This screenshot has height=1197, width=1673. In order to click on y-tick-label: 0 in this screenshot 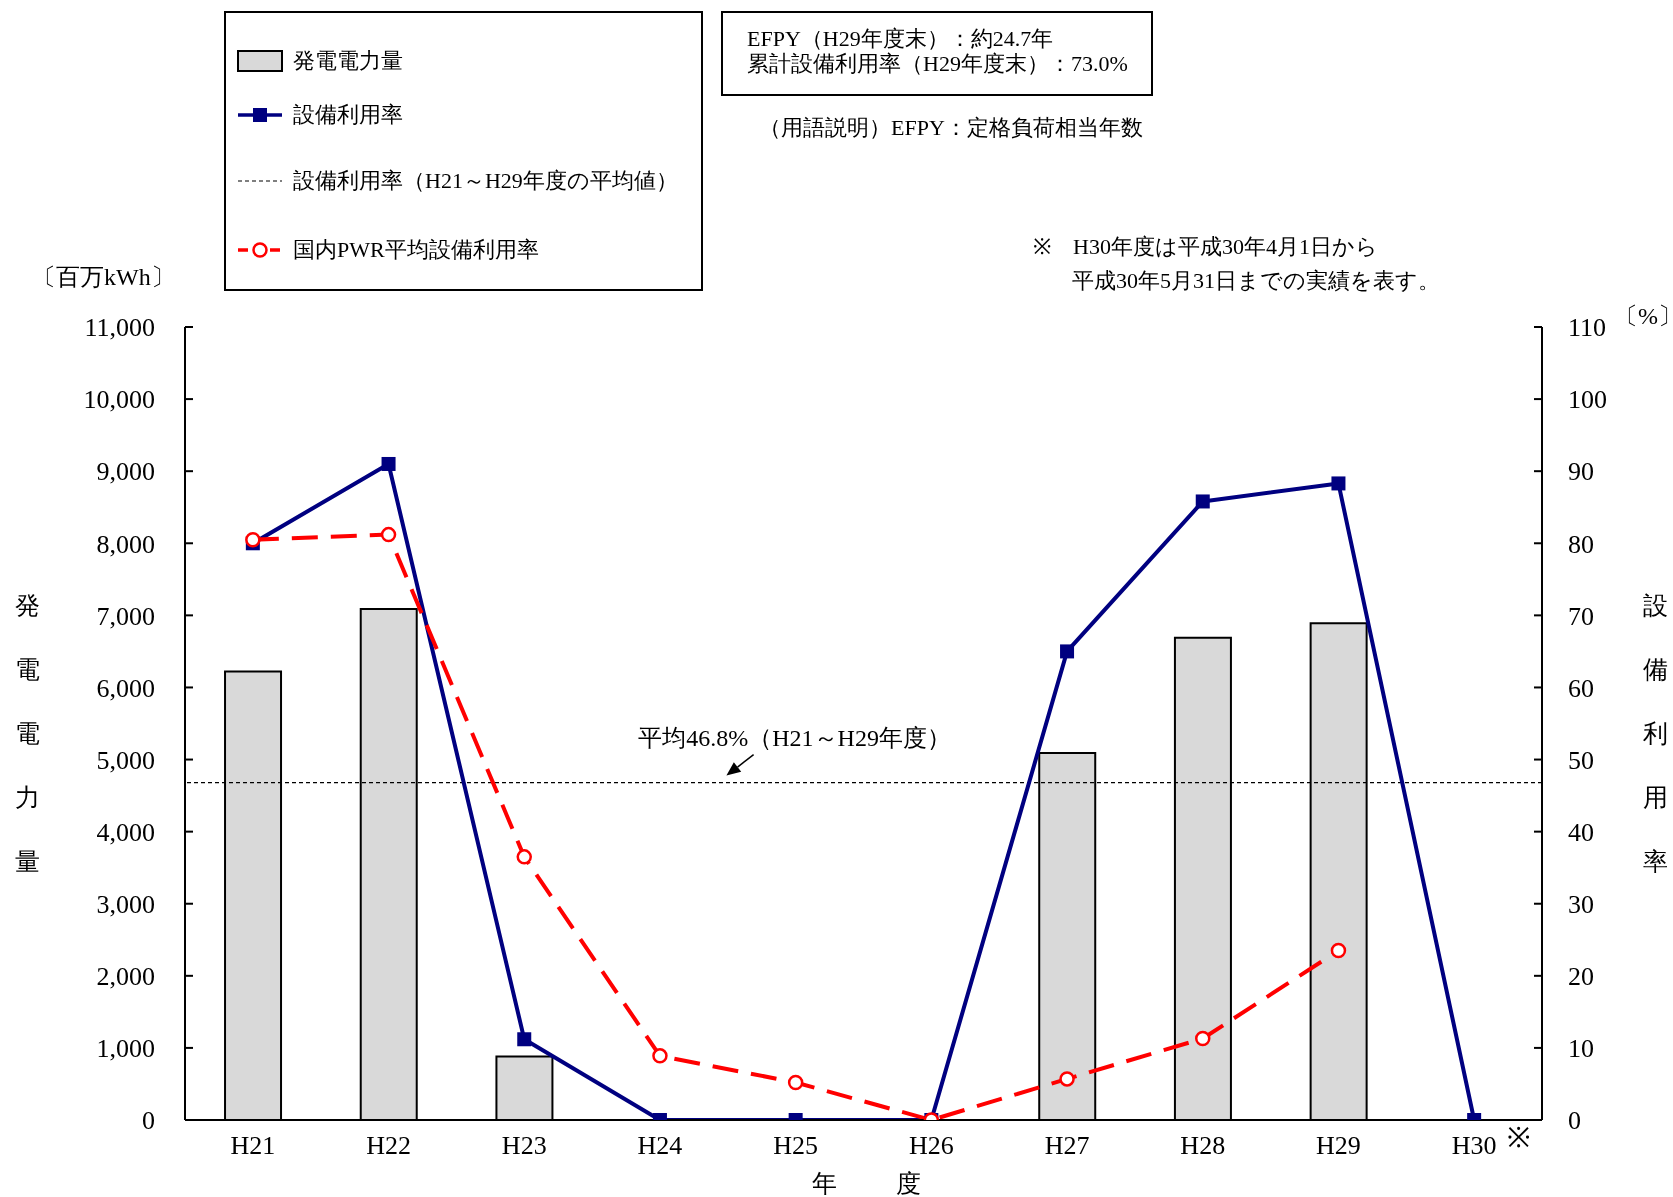, I will do `click(148, 1121)`.